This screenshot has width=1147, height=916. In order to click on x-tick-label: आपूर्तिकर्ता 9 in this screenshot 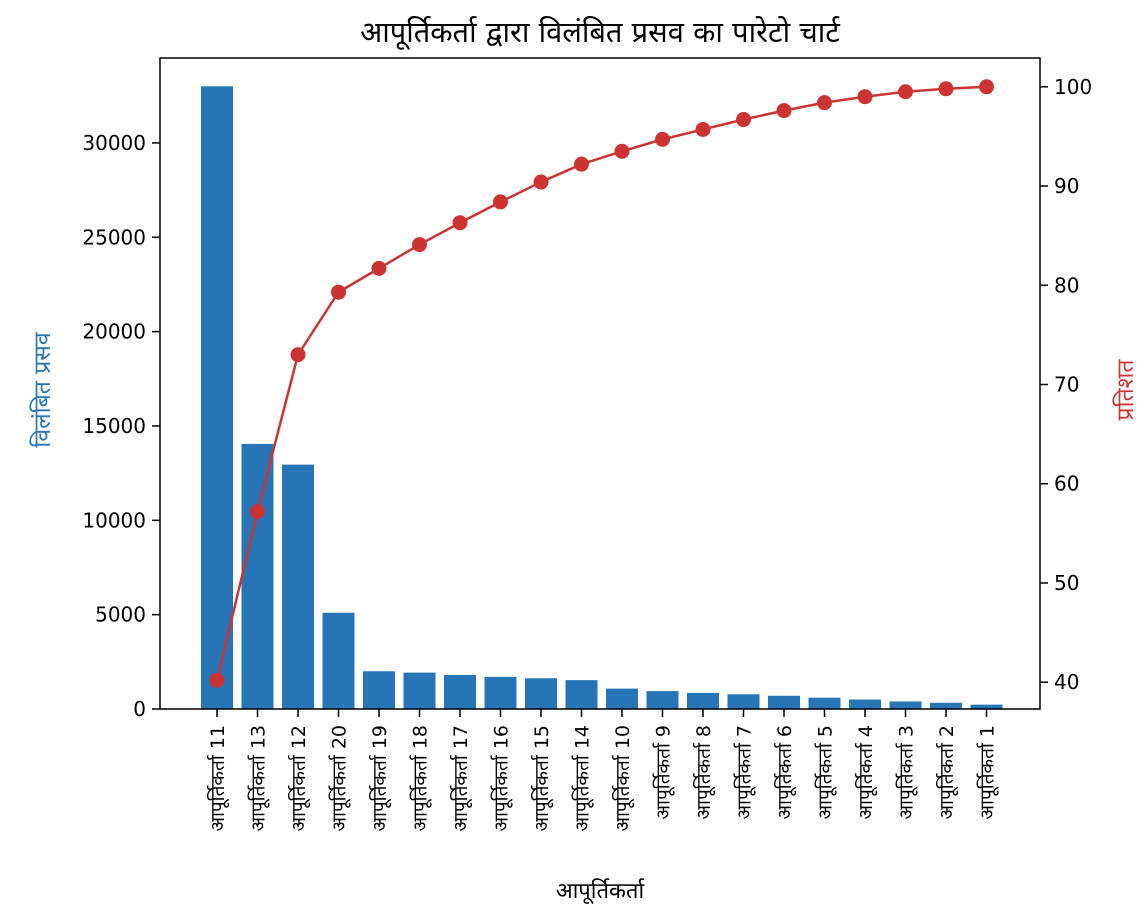, I will do `click(664, 772)`.